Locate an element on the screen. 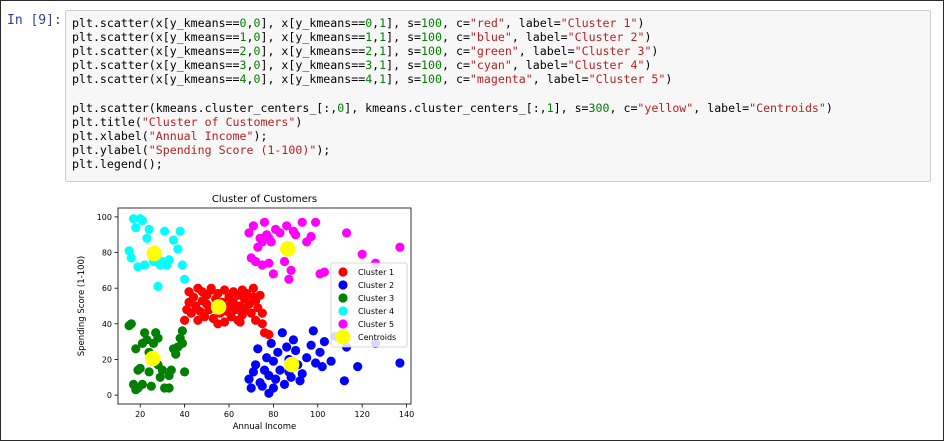 This screenshot has height=441, width=944. code-string: "Cluster of Customers" is located at coordinates (218, 121).